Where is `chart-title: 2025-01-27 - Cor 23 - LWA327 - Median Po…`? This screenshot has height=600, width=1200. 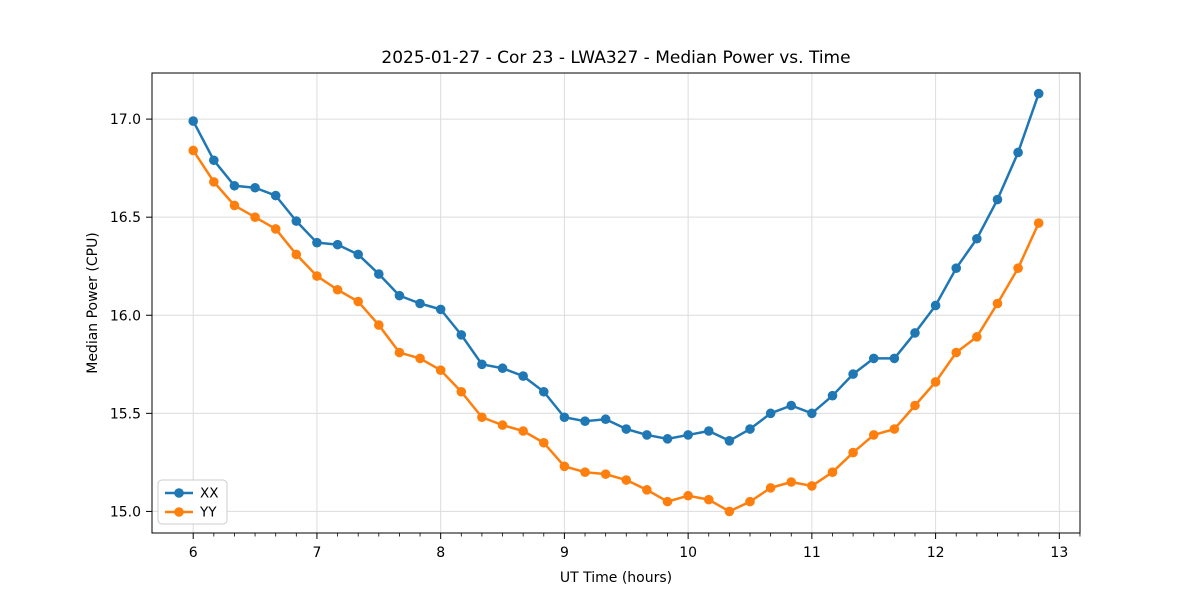
chart-title: 2025-01-27 - Cor 23 - LWA327 - Median Po… is located at coordinates (615, 58).